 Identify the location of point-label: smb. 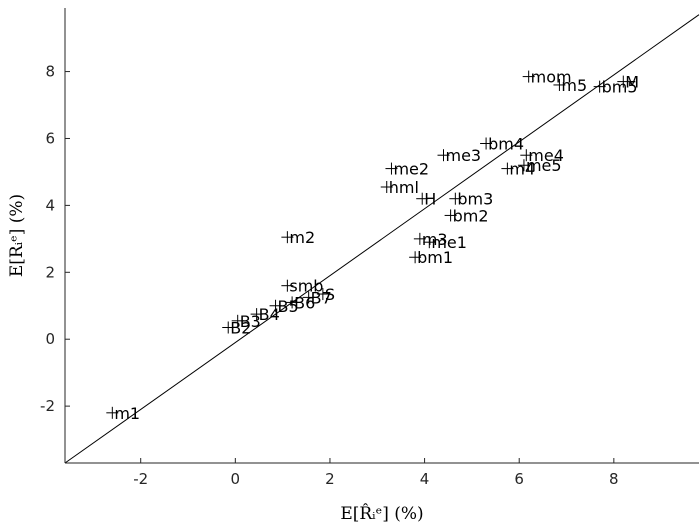
(306, 286).